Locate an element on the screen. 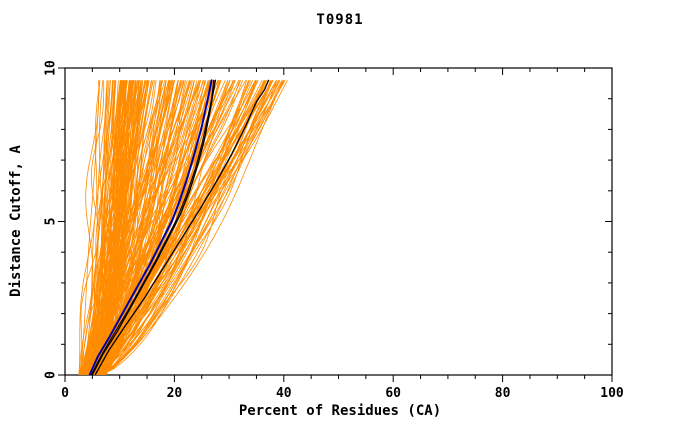 This screenshot has width=680, height=440. chart-title: T0981 is located at coordinates (340, 20).